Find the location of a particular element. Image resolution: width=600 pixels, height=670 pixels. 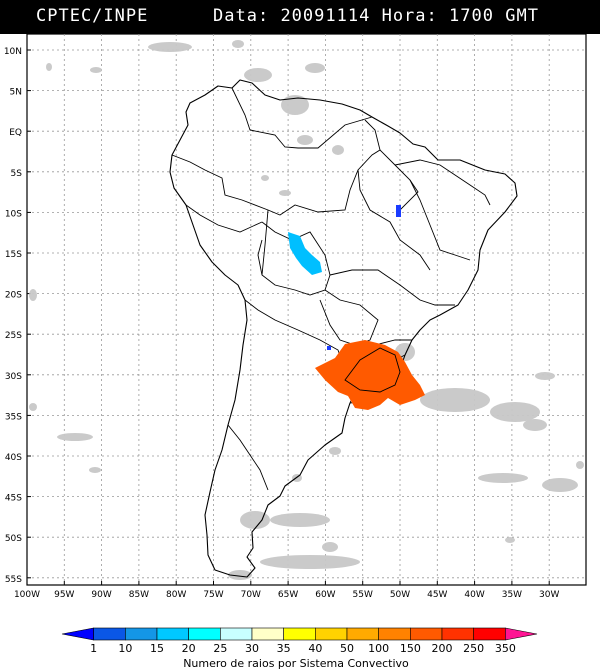

date-label: Data: is located at coordinates (241, 16).